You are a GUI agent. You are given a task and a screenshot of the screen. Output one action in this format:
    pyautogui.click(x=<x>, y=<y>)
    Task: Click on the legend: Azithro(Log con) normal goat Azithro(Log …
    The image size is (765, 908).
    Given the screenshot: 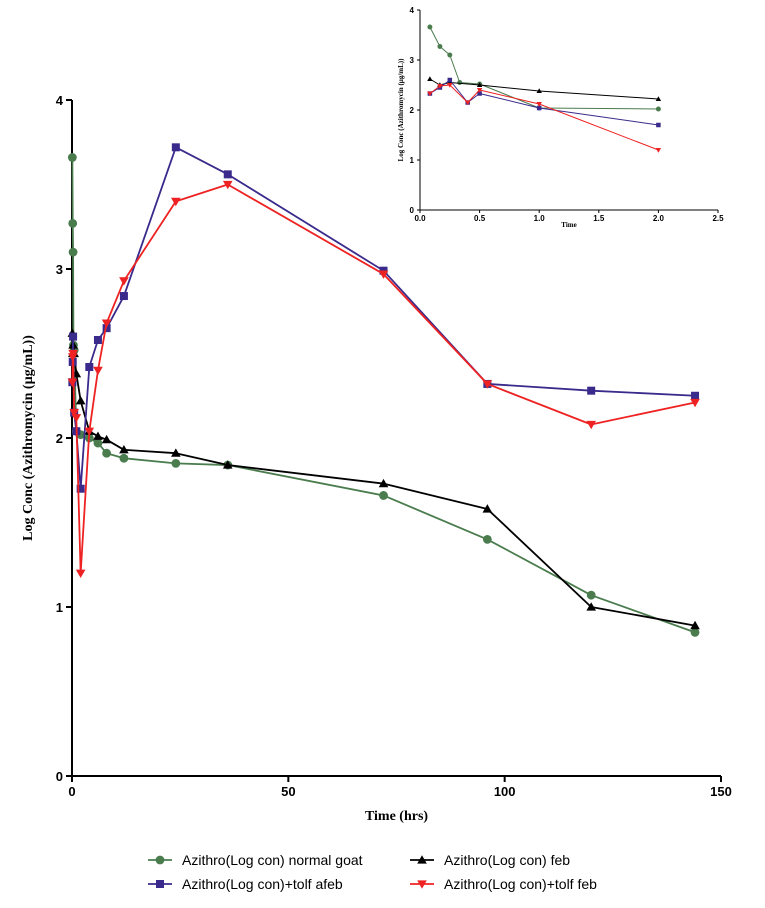 What is the action you would take?
    pyautogui.click(x=372, y=872)
    